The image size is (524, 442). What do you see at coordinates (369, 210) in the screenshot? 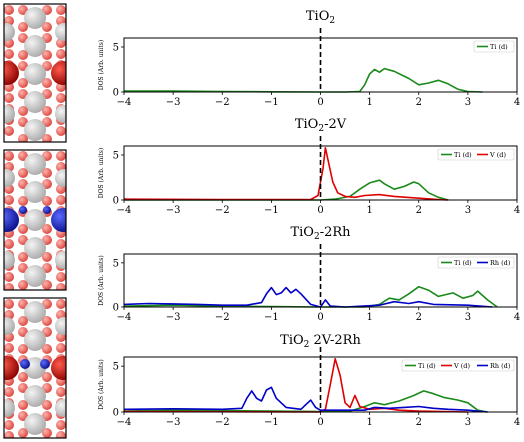
I see `x-tick-label: 1` at bounding box center [369, 210].